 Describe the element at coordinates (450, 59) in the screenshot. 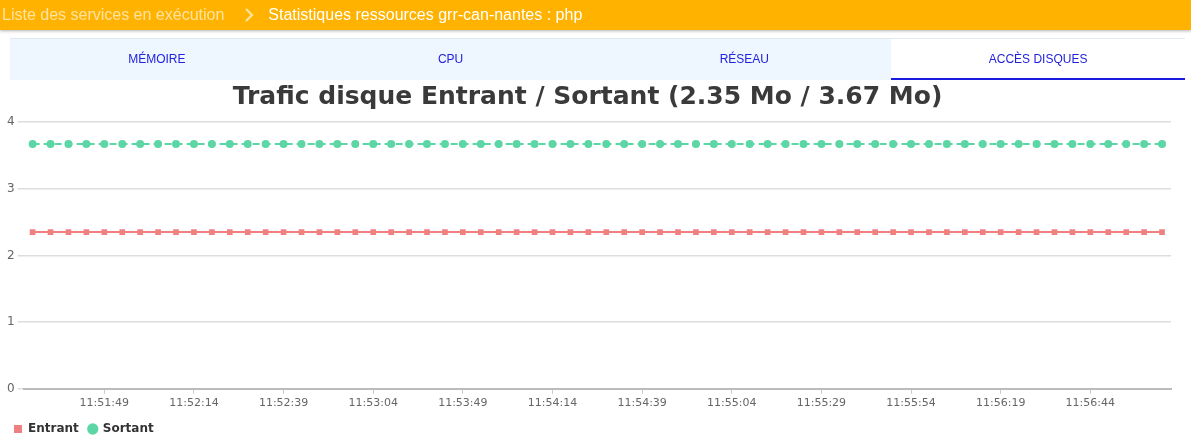

I see `text: CPU` at that location.